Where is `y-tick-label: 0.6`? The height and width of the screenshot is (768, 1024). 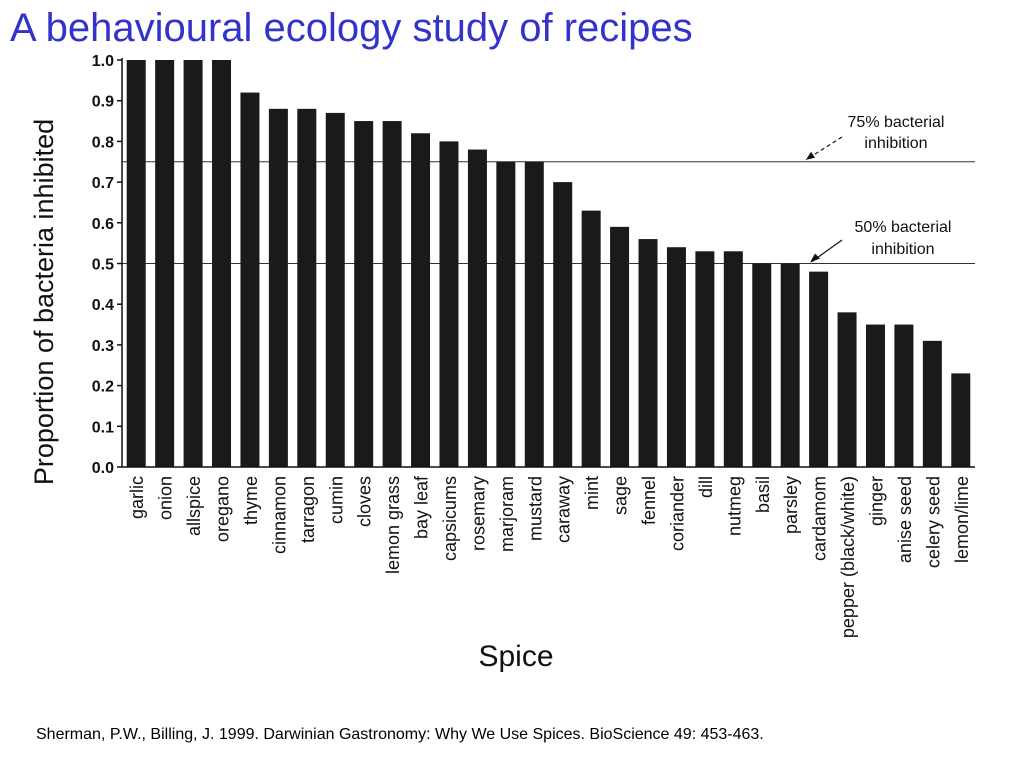
y-tick-label: 0.6 is located at coordinates (103, 224).